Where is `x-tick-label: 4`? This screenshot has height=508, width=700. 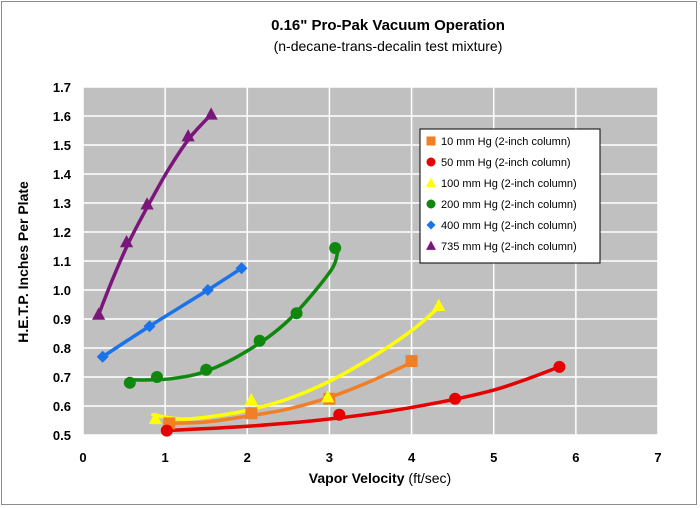
x-tick-label: 4 is located at coordinates (412, 457).